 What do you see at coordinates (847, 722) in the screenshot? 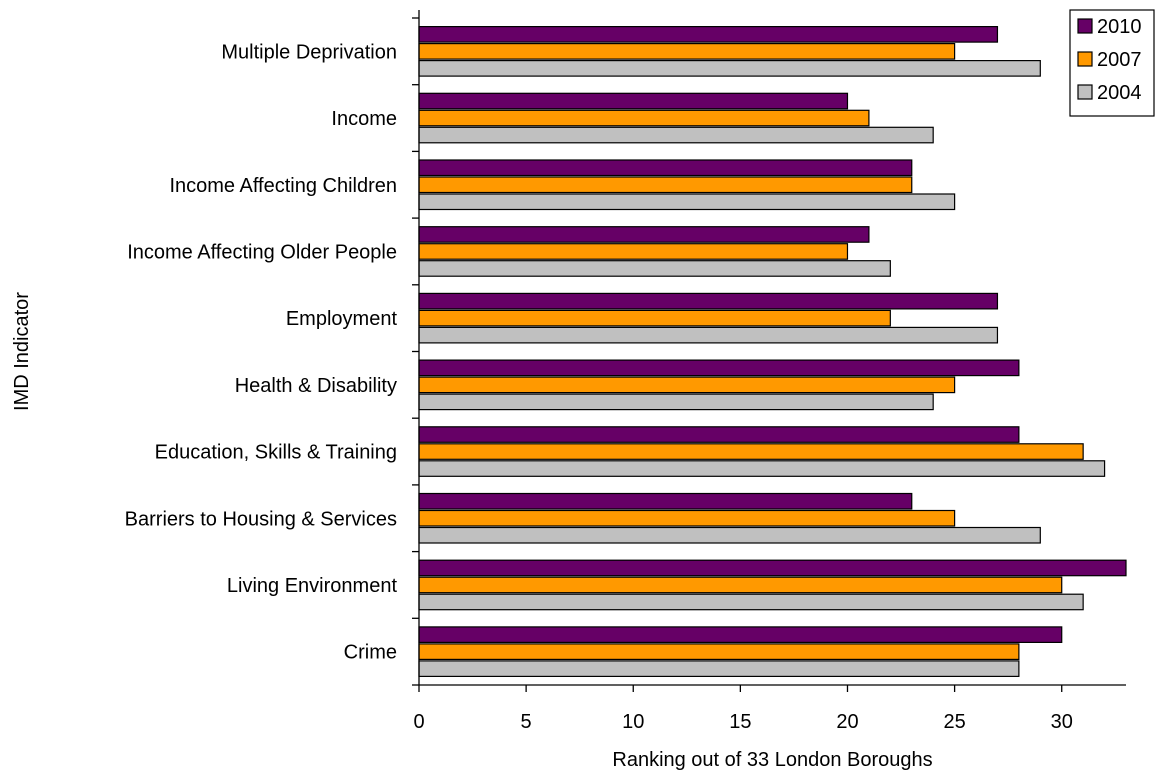
I see `x-tick-label: 20` at bounding box center [847, 722].